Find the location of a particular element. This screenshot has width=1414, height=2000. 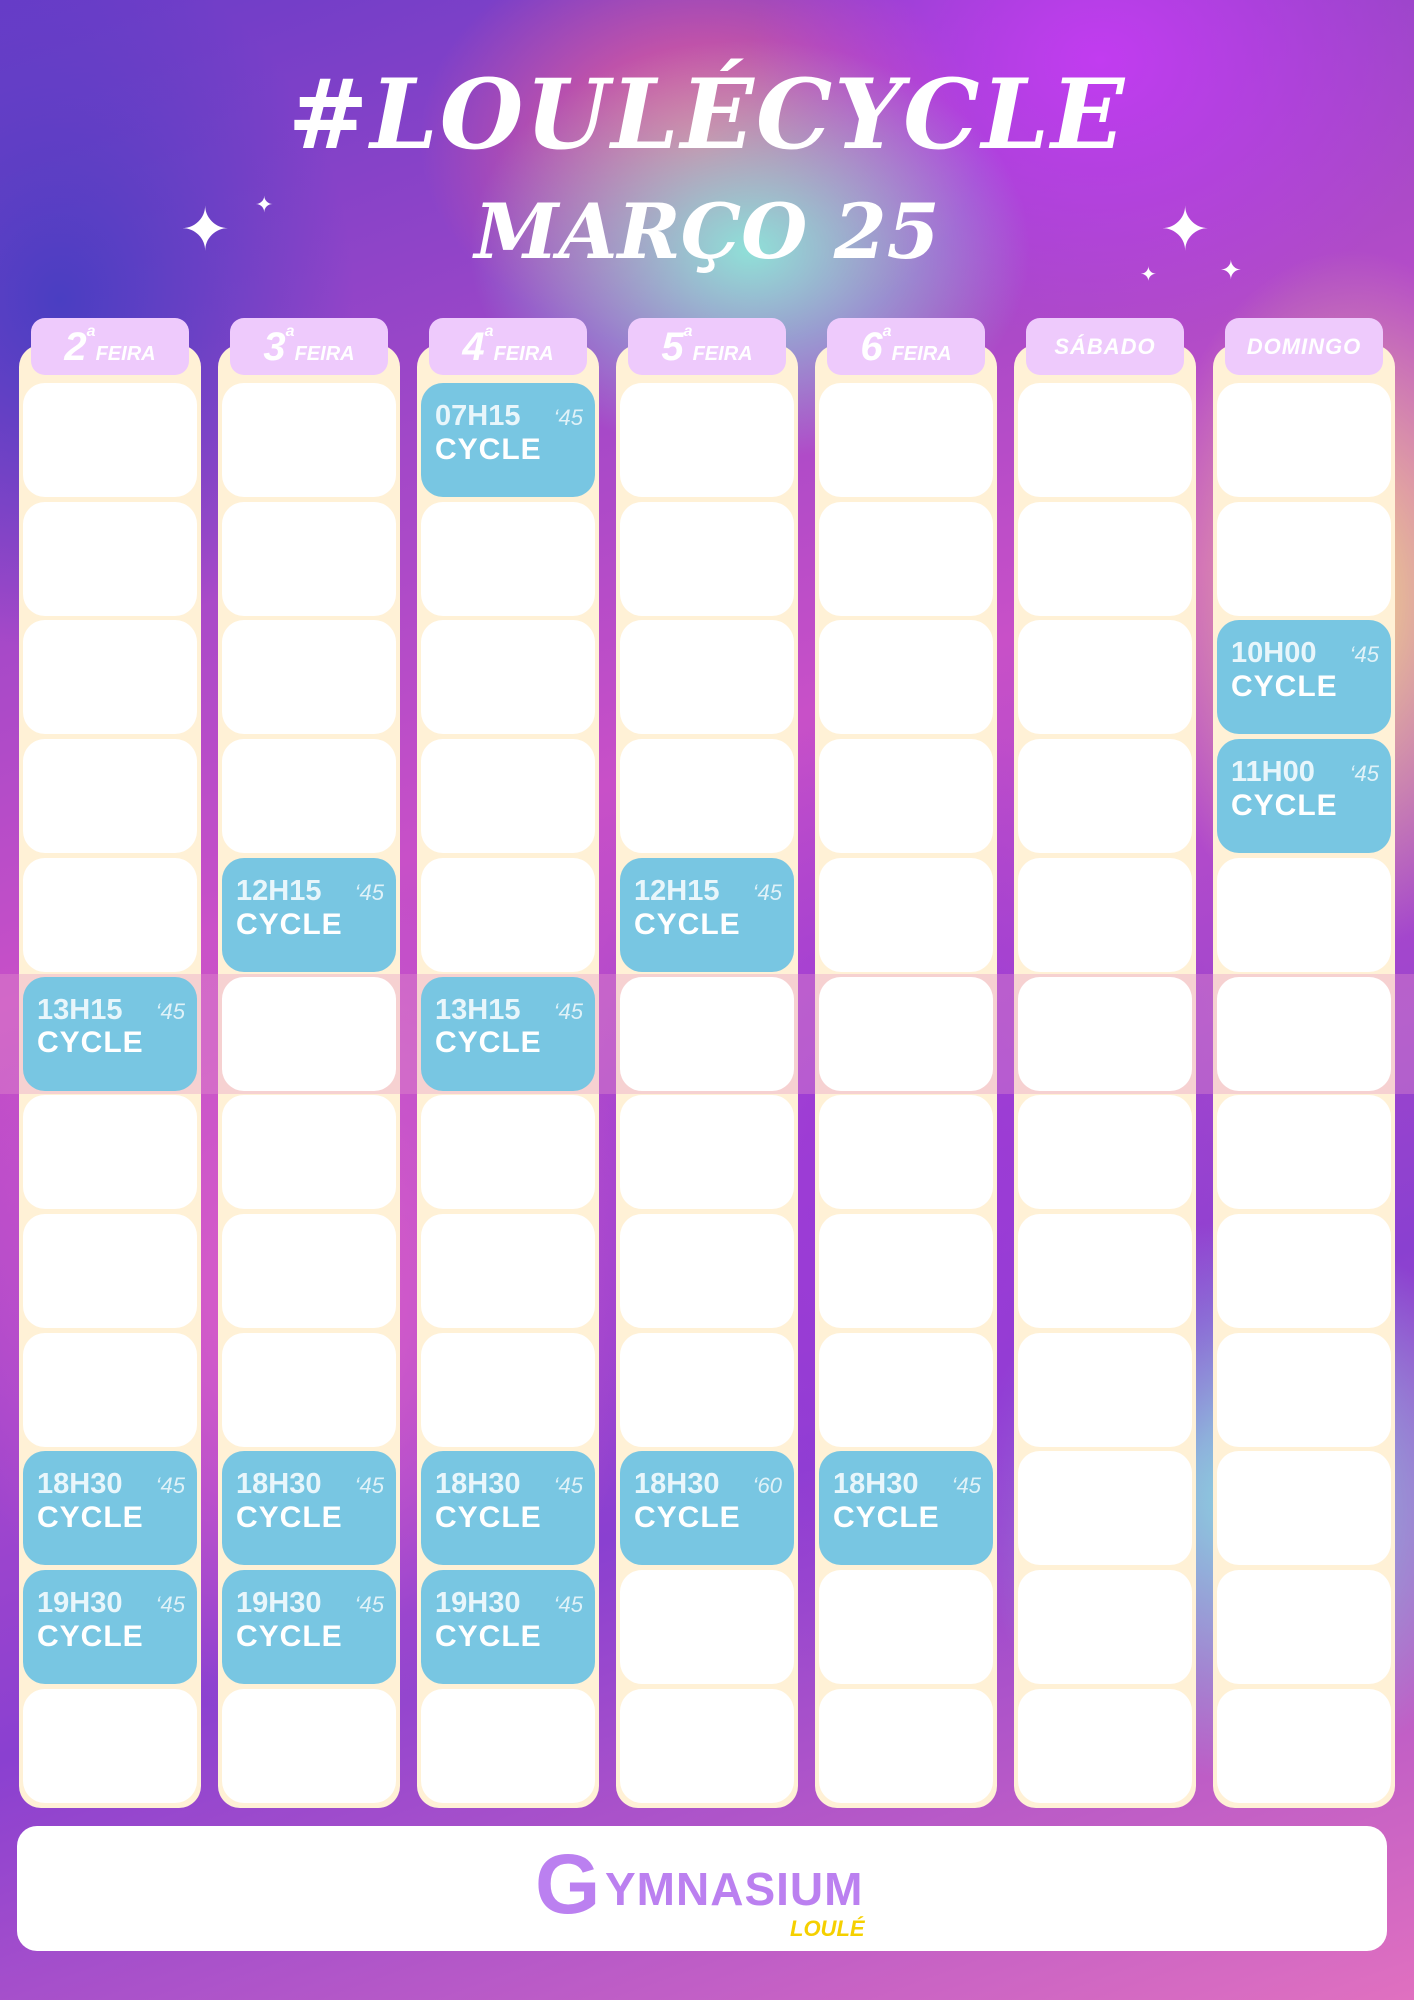

class-header-row: 18H30 ‘45 is located at coordinates (509, 1484).